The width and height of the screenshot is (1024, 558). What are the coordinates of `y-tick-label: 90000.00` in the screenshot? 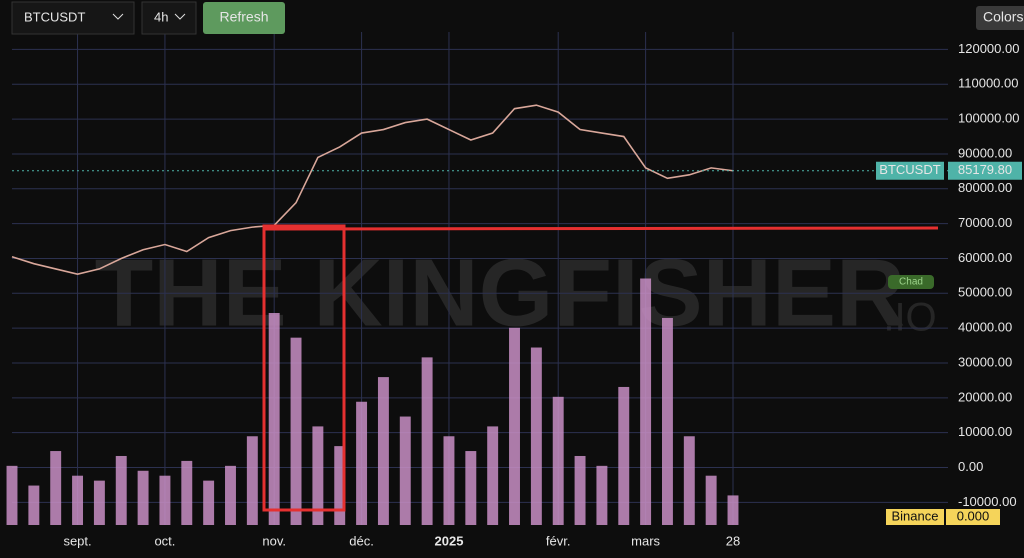 It's located at (985, 152).